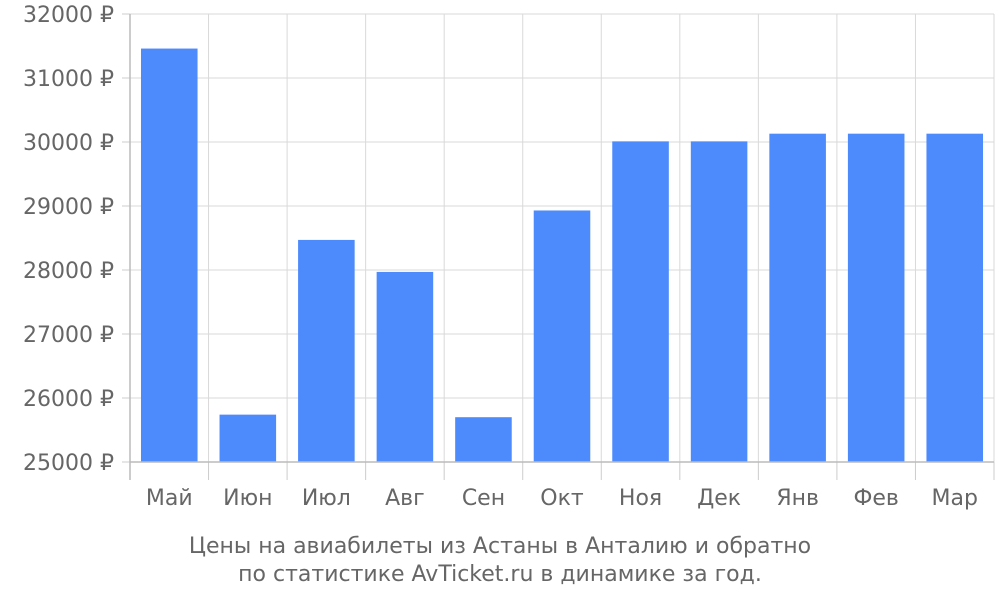 The width and height of the screenshot is (1000, 600). Describe the element at coordinates (326, 498) in the screenshot. I see `x-tick-label: Июл` at that location.